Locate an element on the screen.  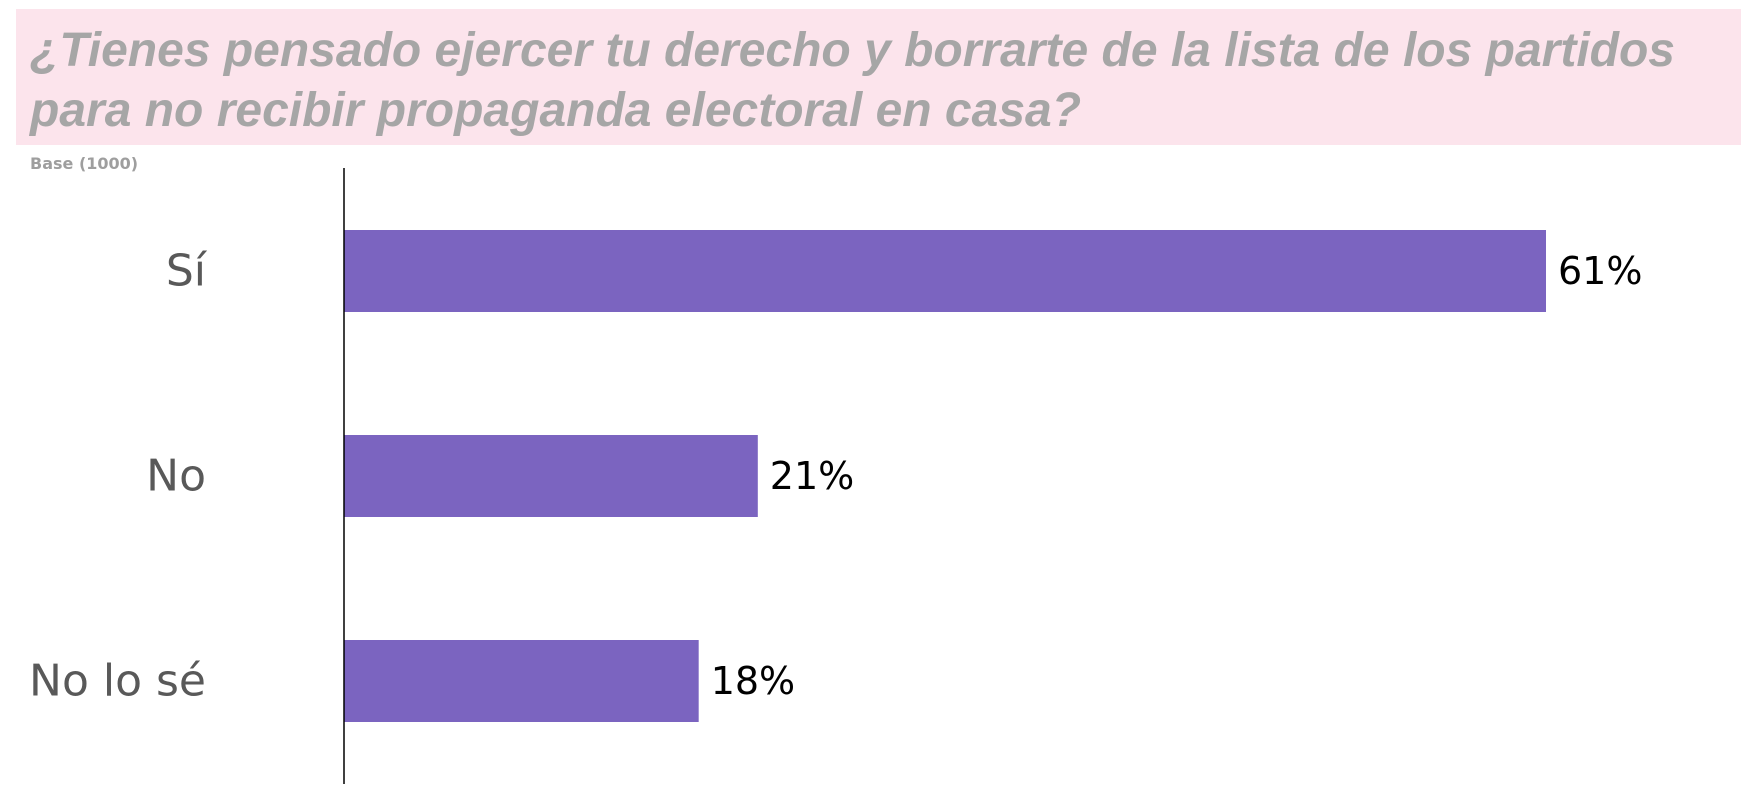
bar-no-lo-se is located at coordinates (521, 681).